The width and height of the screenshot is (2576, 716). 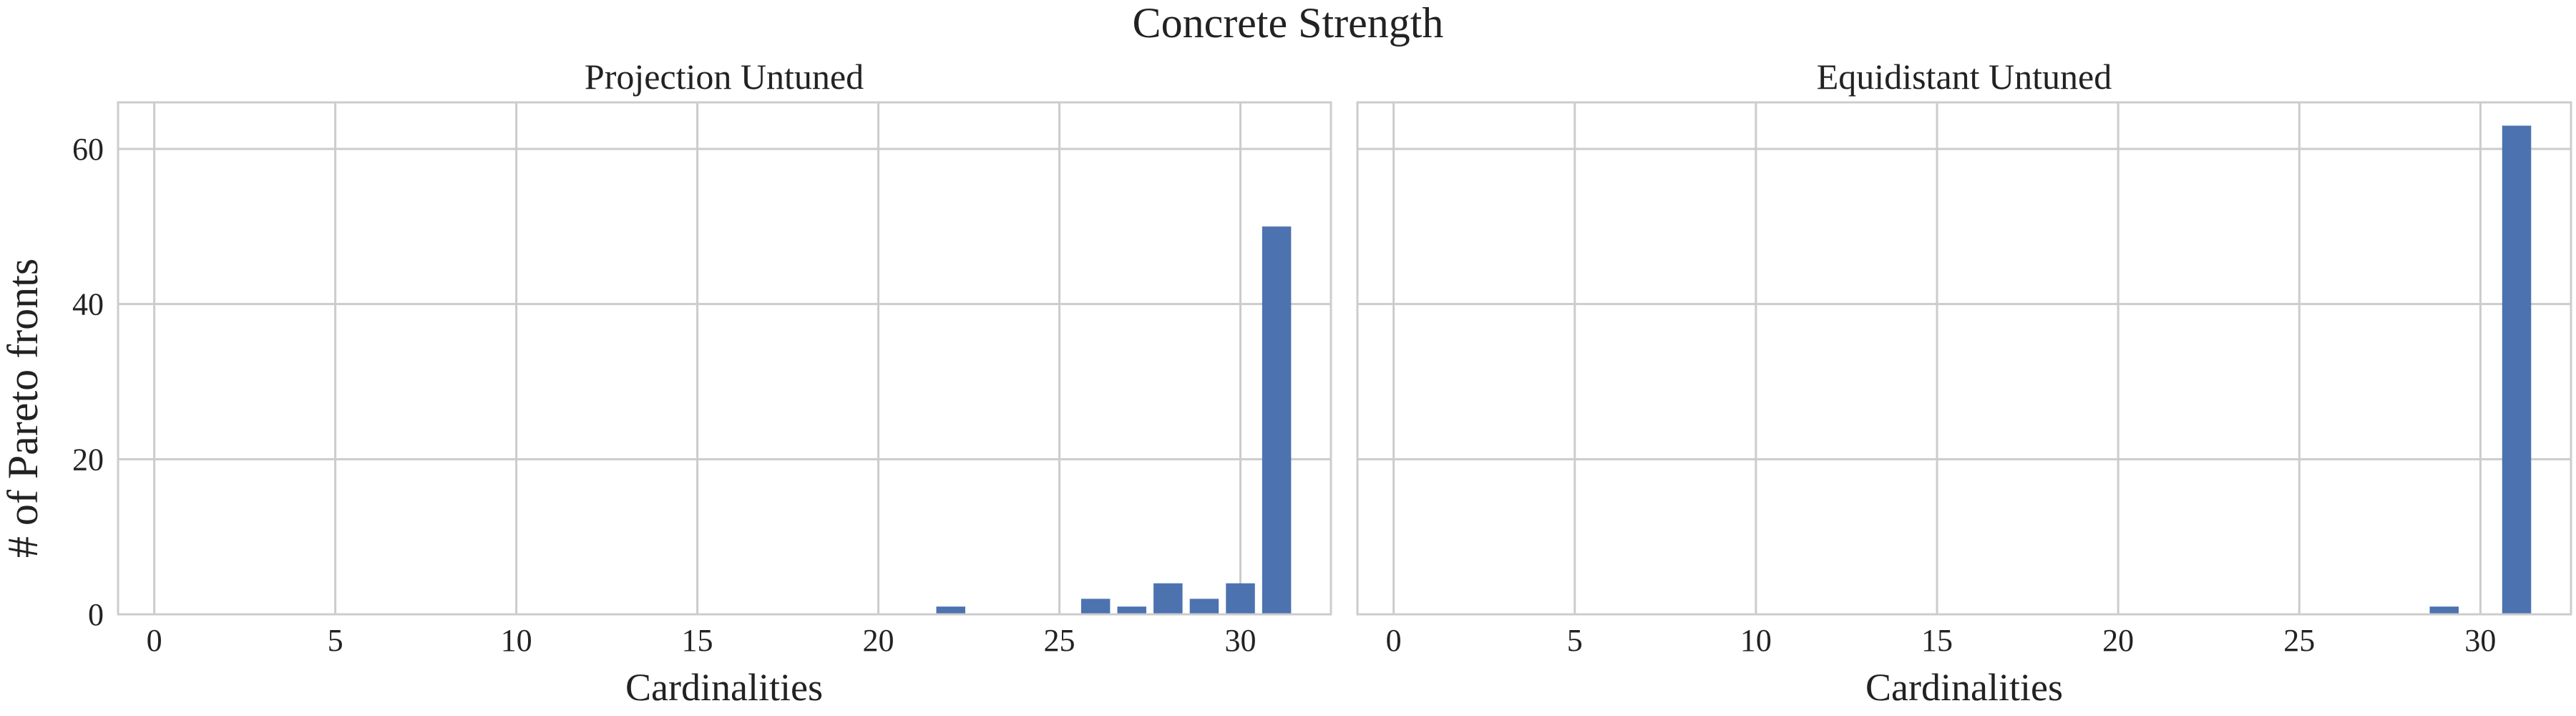 What do you see at coordinates (96, 614) in the screenshot?
I see `y-tick-label: 0` at bounding box center [96, 614].